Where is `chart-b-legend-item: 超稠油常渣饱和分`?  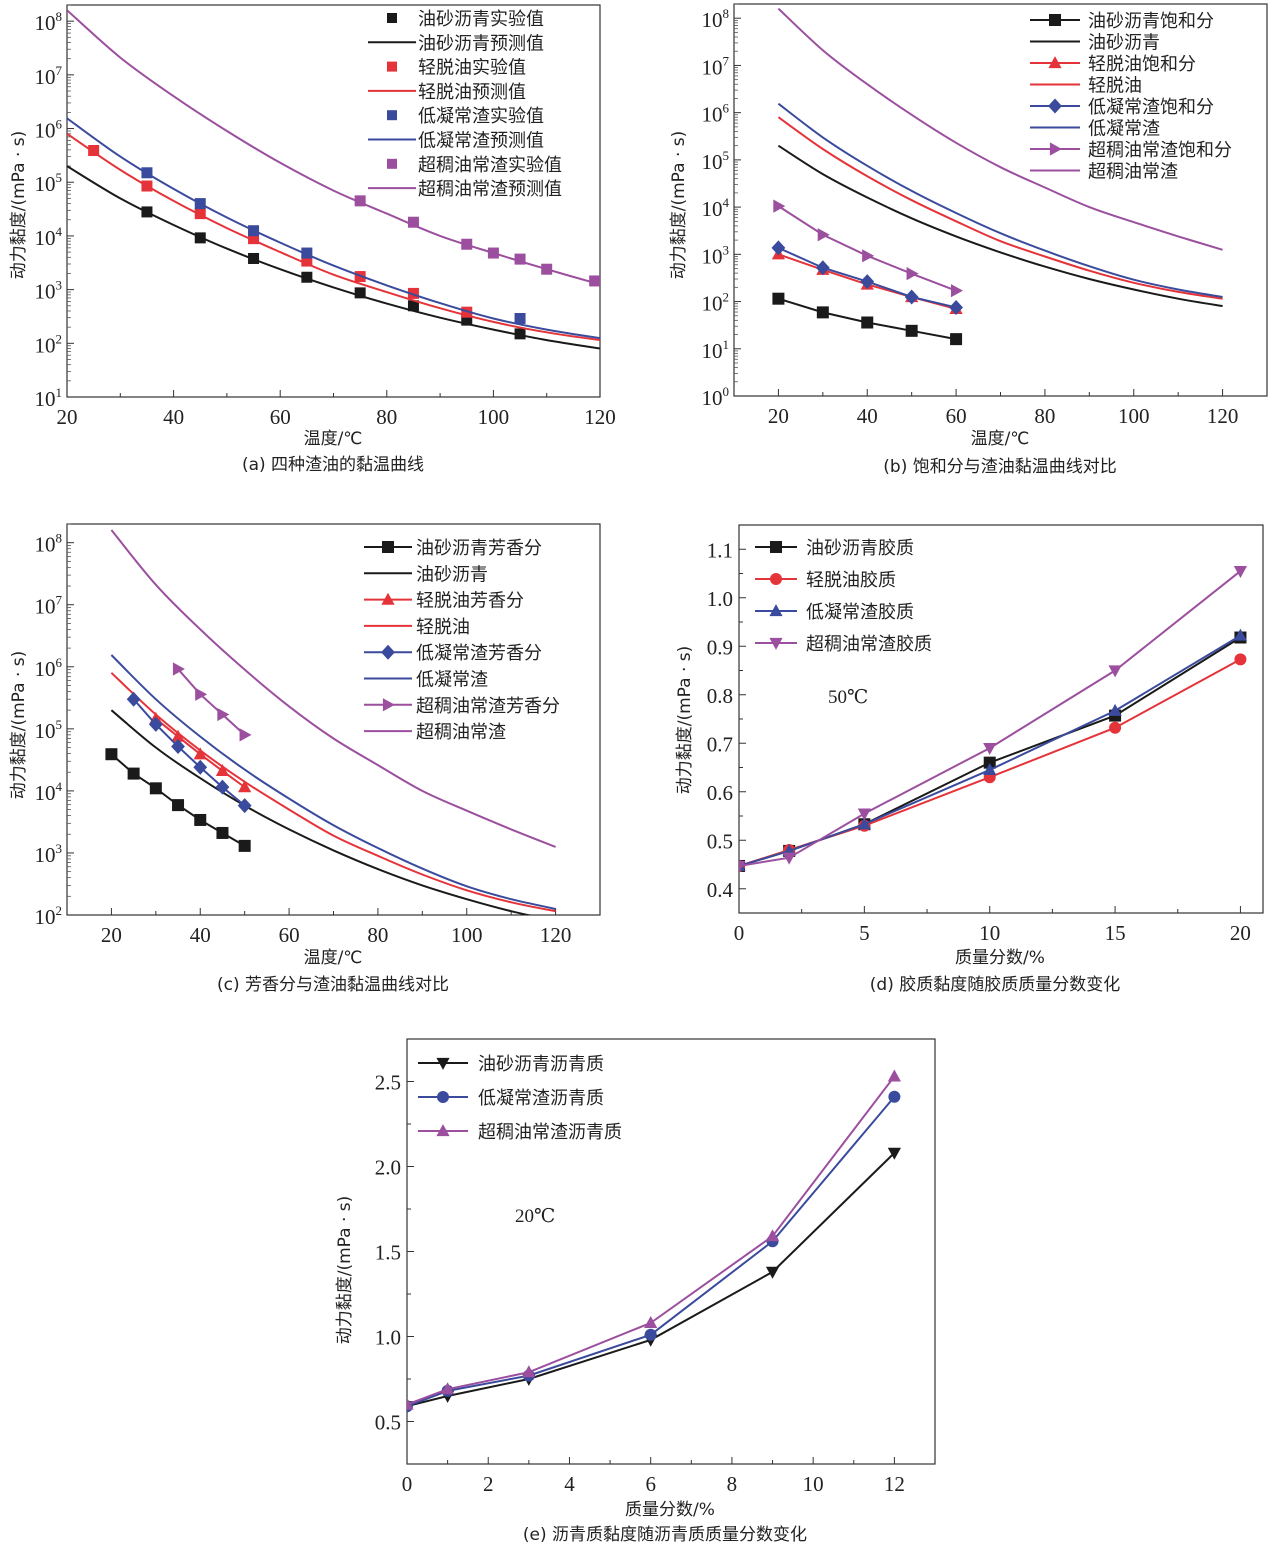 chart-b-legend-item: 超稠油常渣饱和分 is located at coordinates (1131, 150).